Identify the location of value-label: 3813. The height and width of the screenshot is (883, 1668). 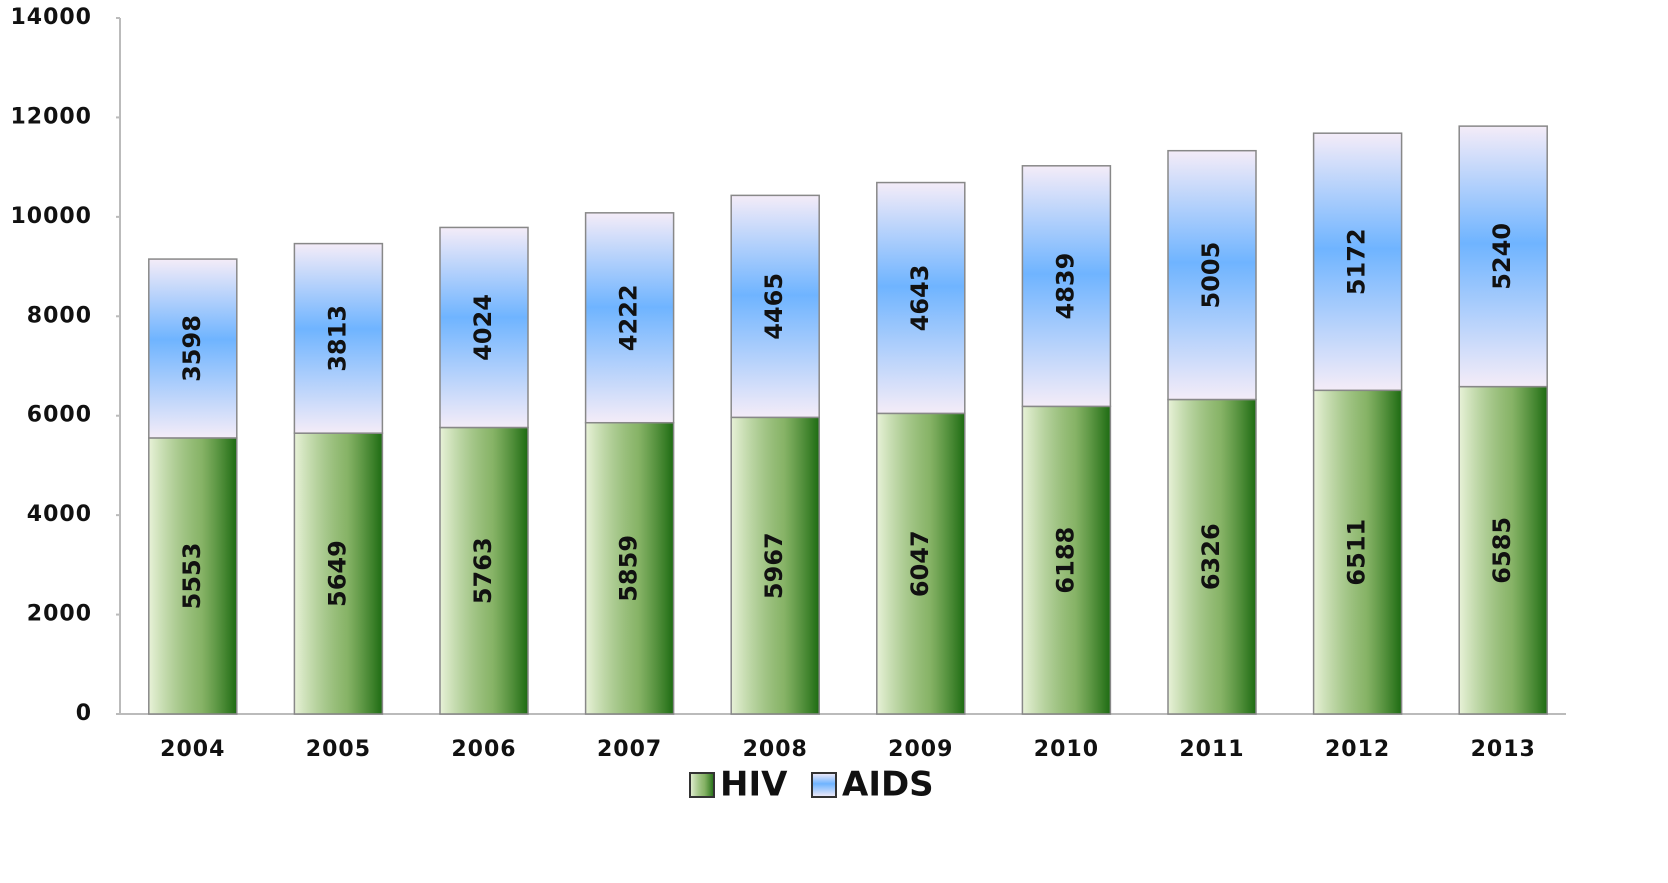
(337, 338).